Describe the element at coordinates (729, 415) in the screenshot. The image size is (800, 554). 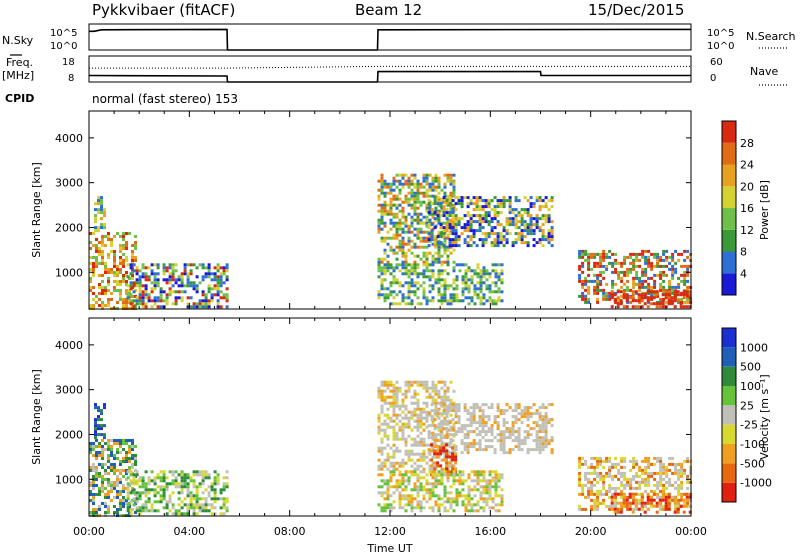
I see `colorbar-band` at that location.